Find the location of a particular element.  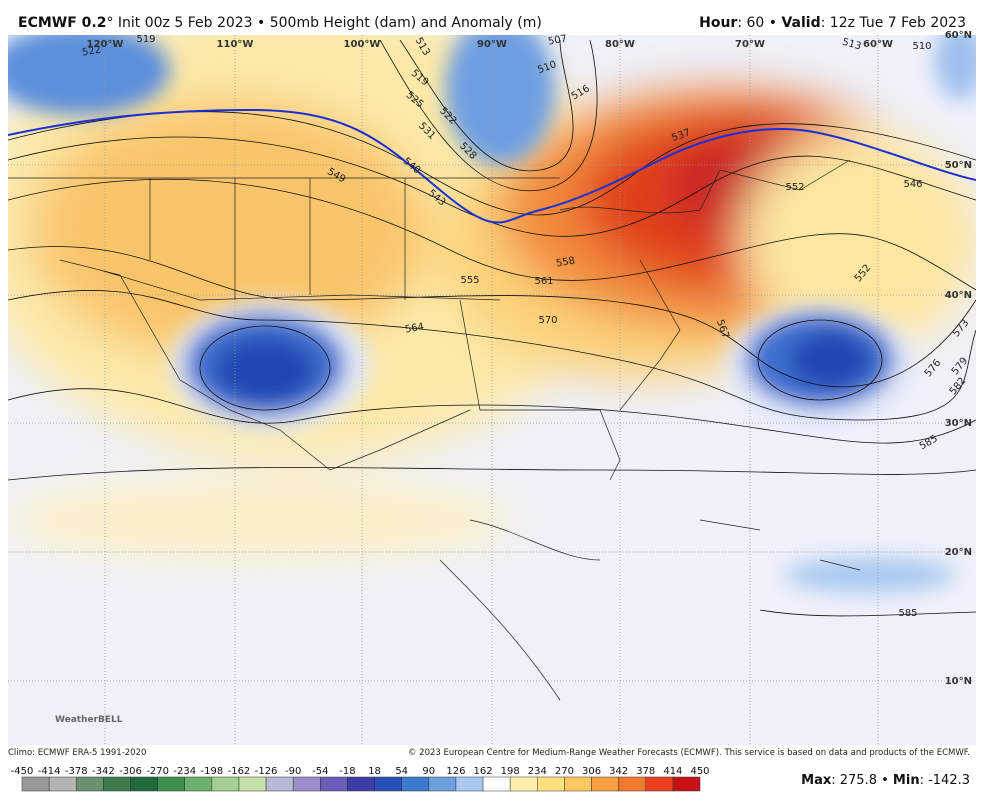

colorbar-tick-label: 162 is located at coordinates (482, 771).